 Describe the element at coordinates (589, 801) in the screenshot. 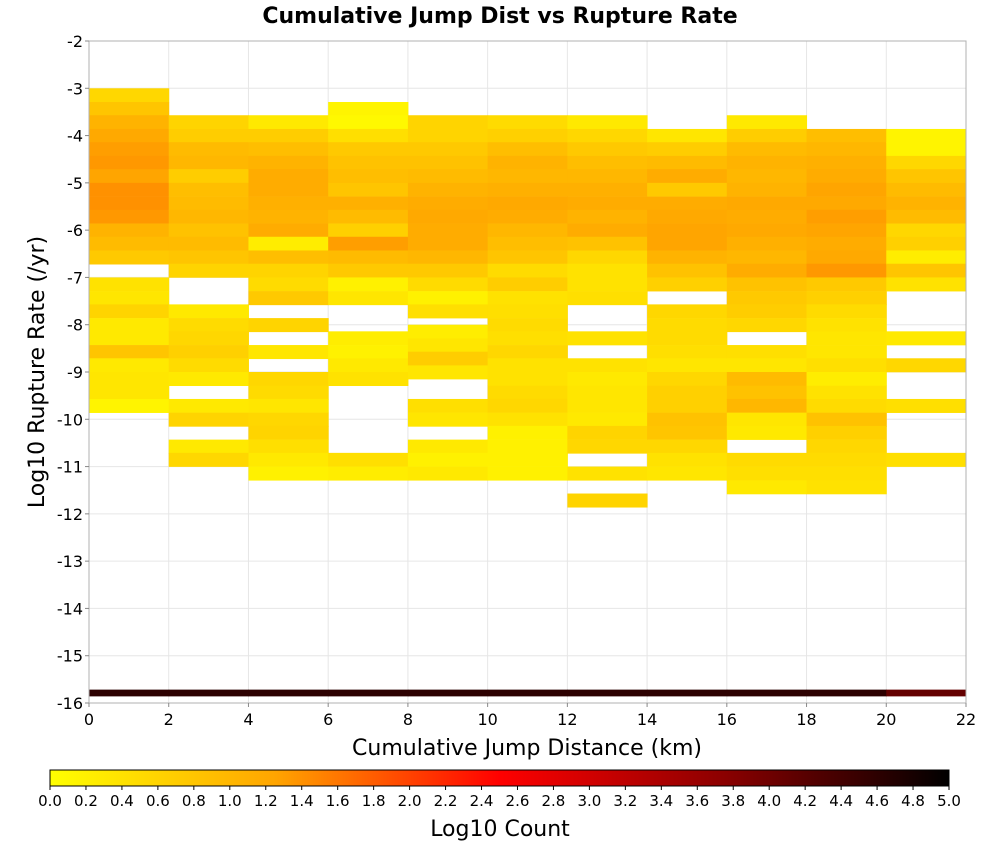

I see `colorbar-tick-label: 3.0` at that location.